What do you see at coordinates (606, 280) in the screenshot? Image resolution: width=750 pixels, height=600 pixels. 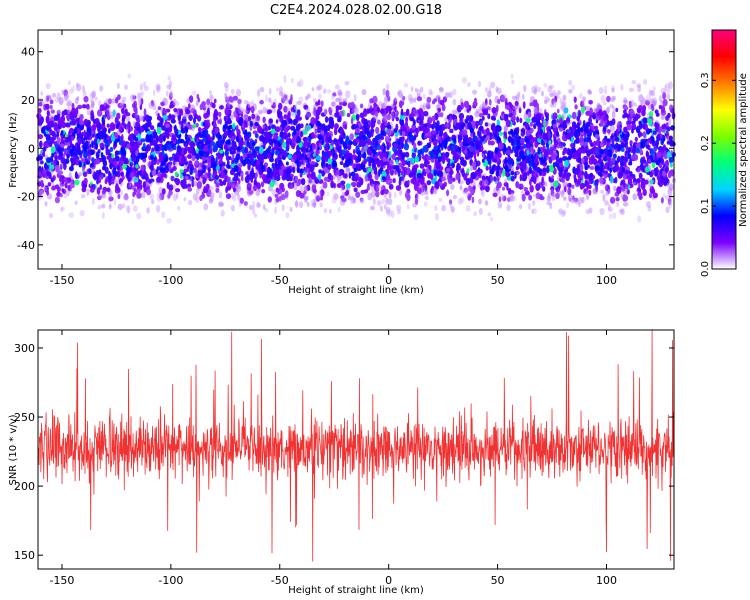 I see `heatmap-x-tick-label: 100` at bounding box center [606, 280].